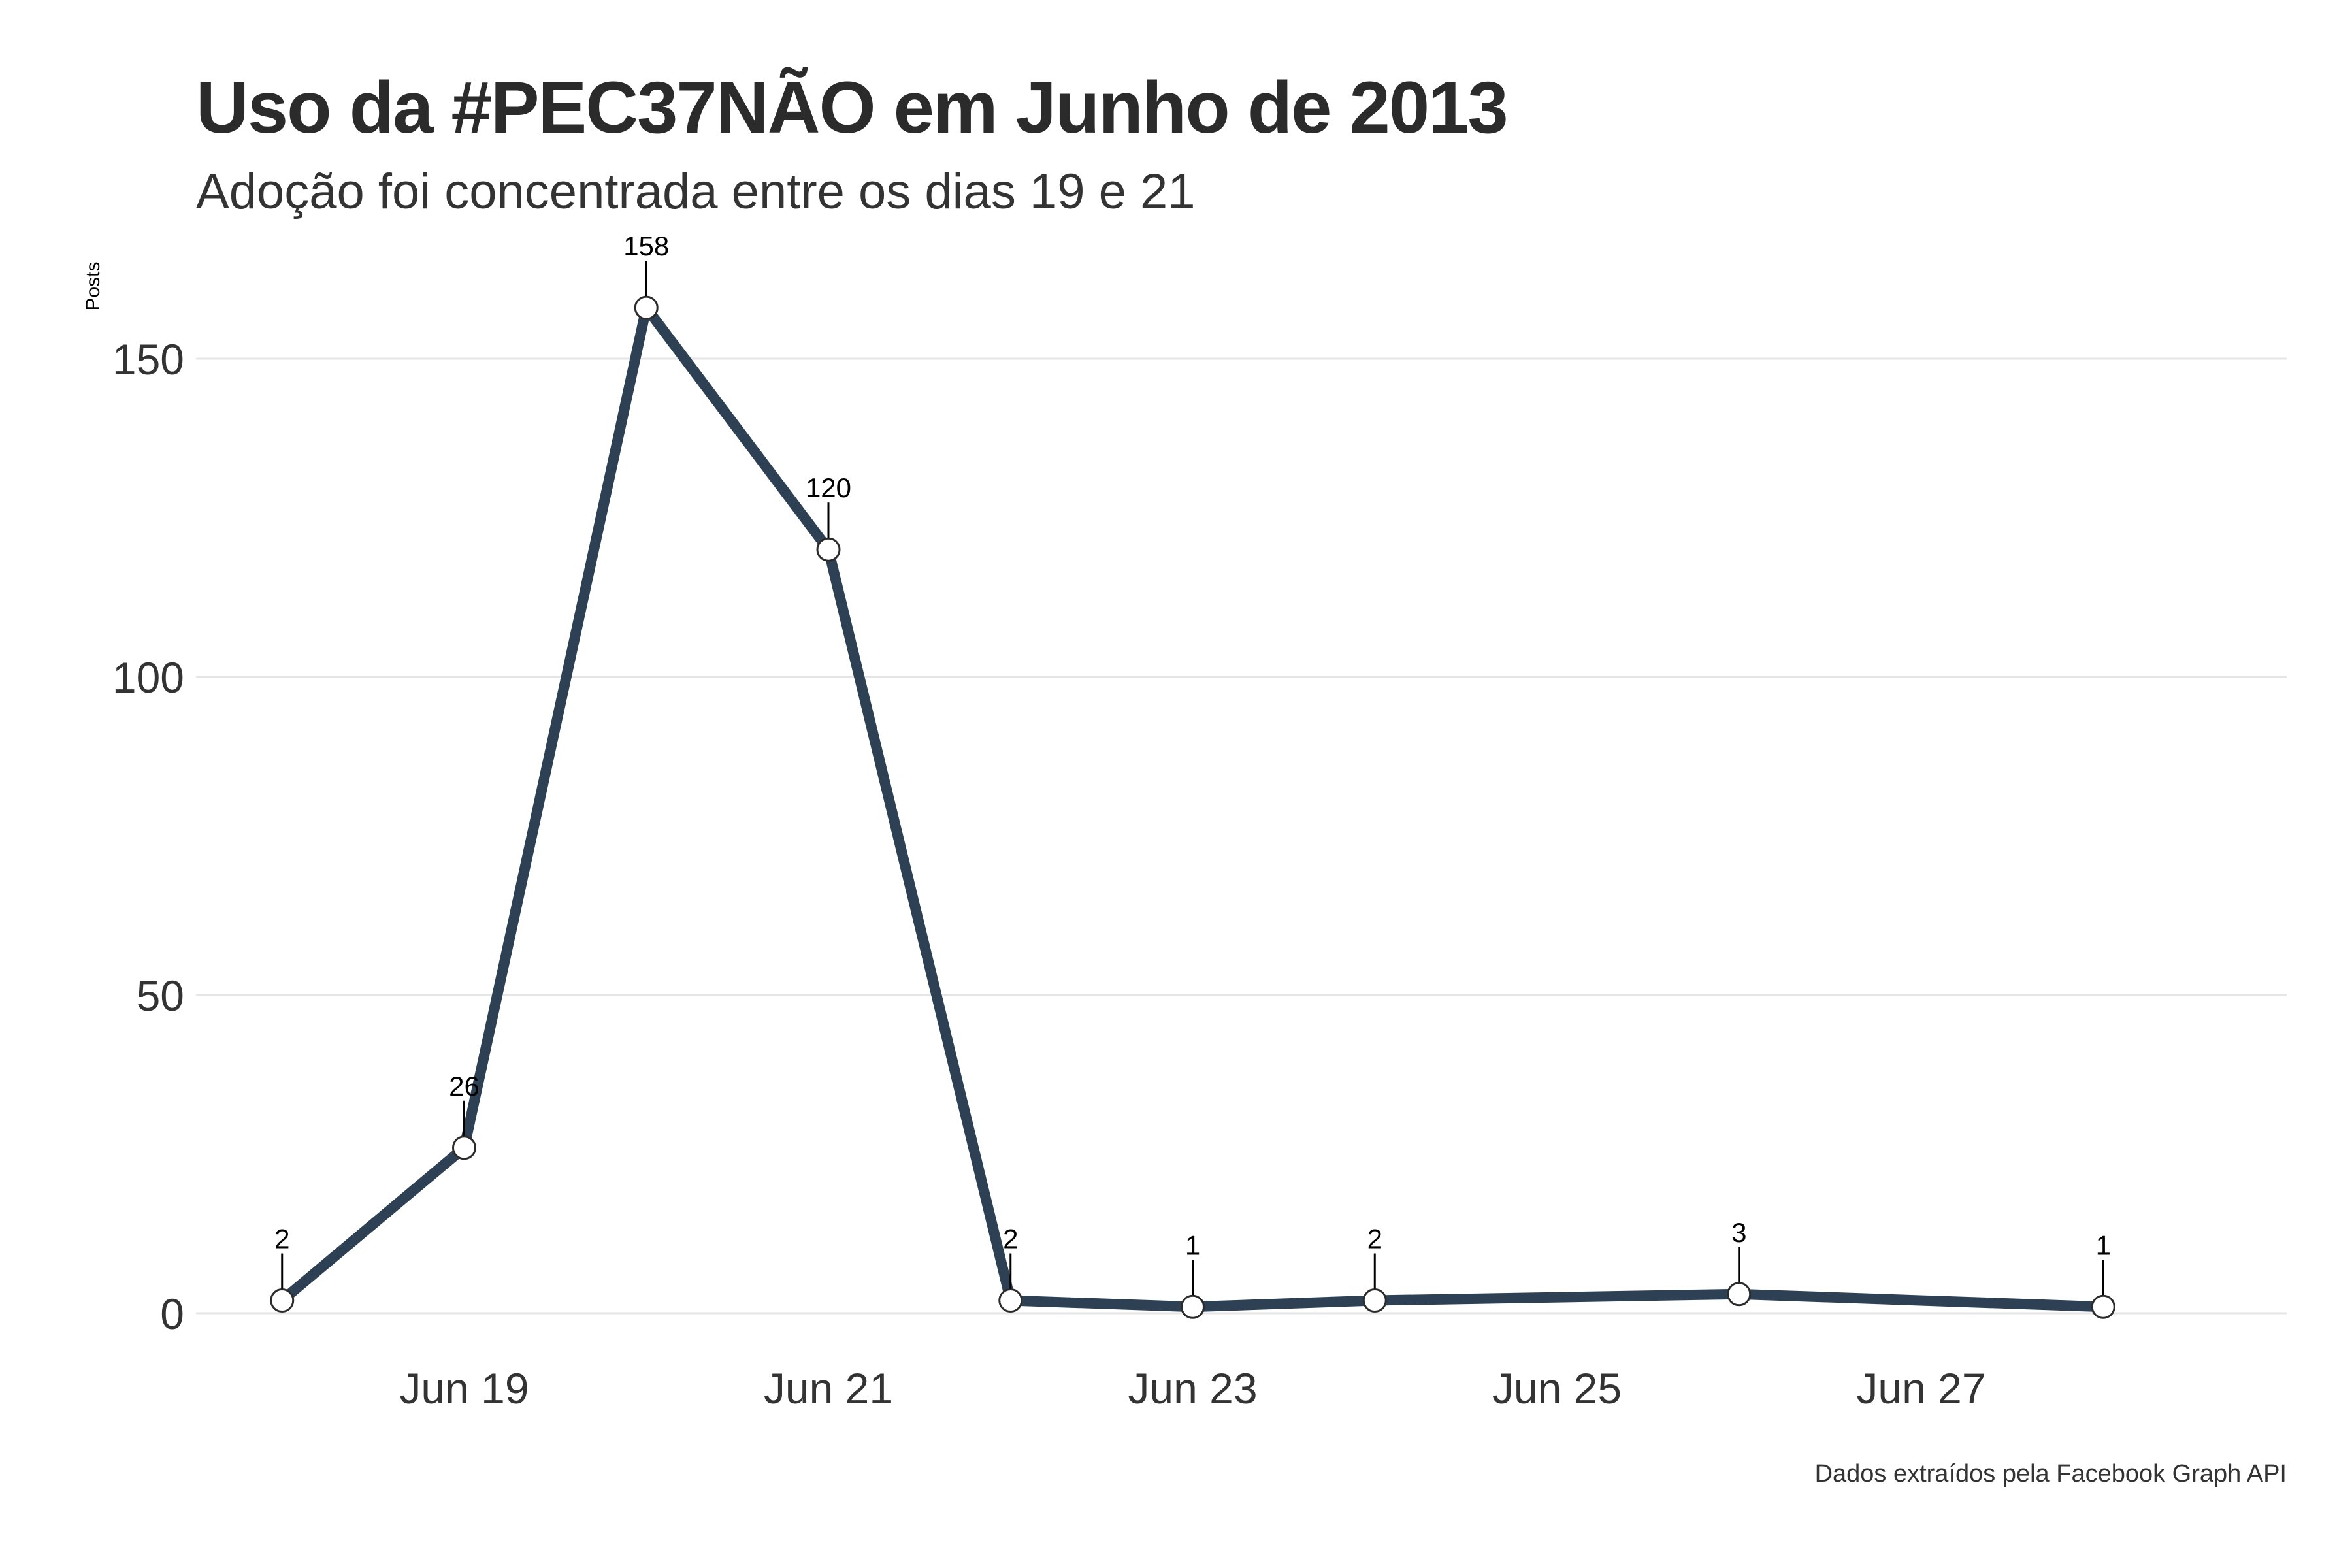  I want to click on y-tick-label: 100, so click(148, 677).